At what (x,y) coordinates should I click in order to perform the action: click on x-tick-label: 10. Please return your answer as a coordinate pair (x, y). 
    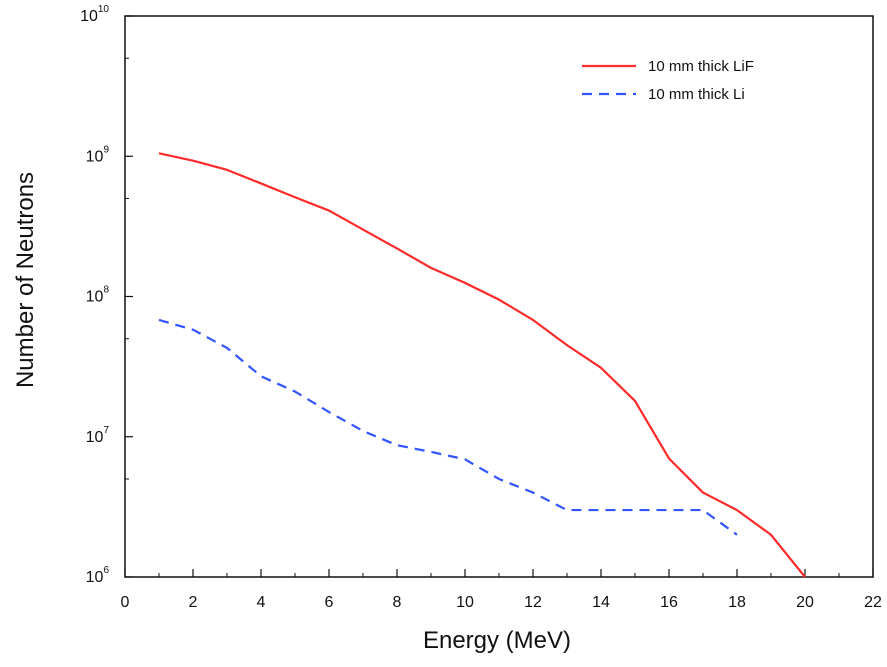
    Looking at the image, I should click on (465, 602).